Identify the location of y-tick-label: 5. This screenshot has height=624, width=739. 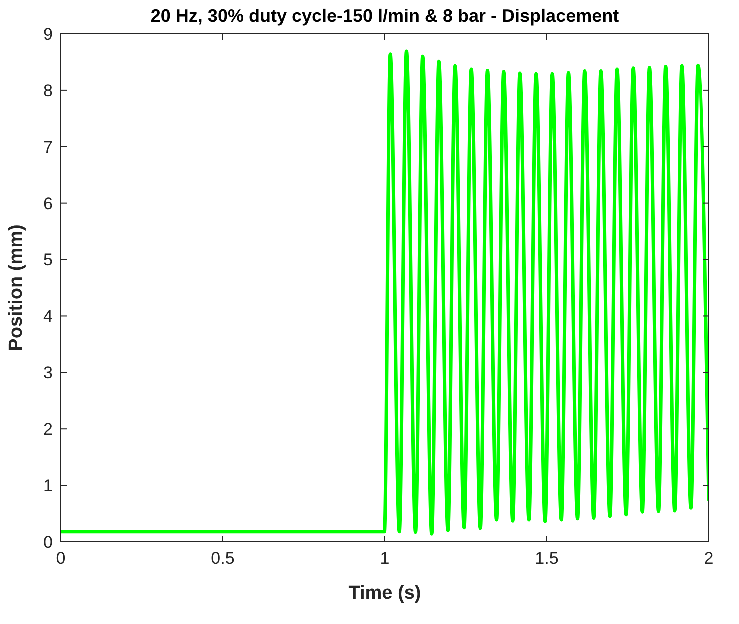
(48, 260).